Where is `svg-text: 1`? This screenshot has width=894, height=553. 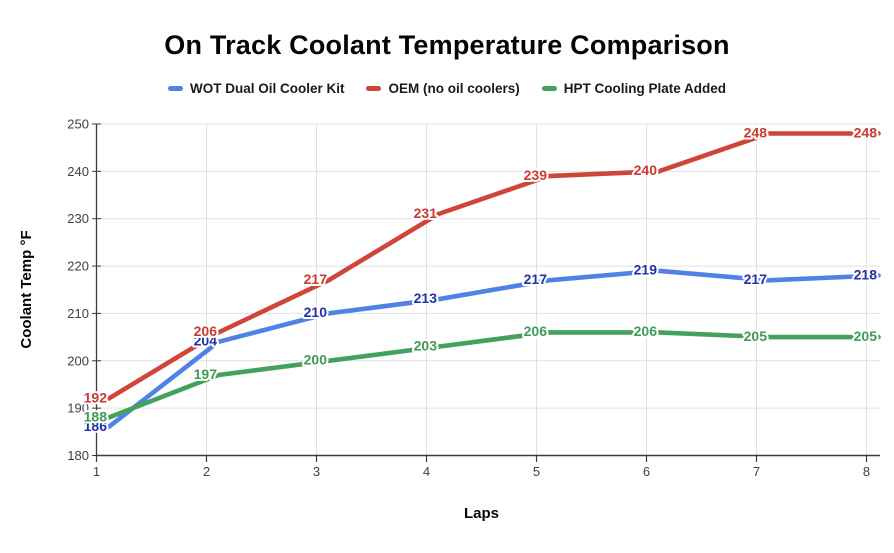
svg-text: 1 is located at coordinates (96, 471).